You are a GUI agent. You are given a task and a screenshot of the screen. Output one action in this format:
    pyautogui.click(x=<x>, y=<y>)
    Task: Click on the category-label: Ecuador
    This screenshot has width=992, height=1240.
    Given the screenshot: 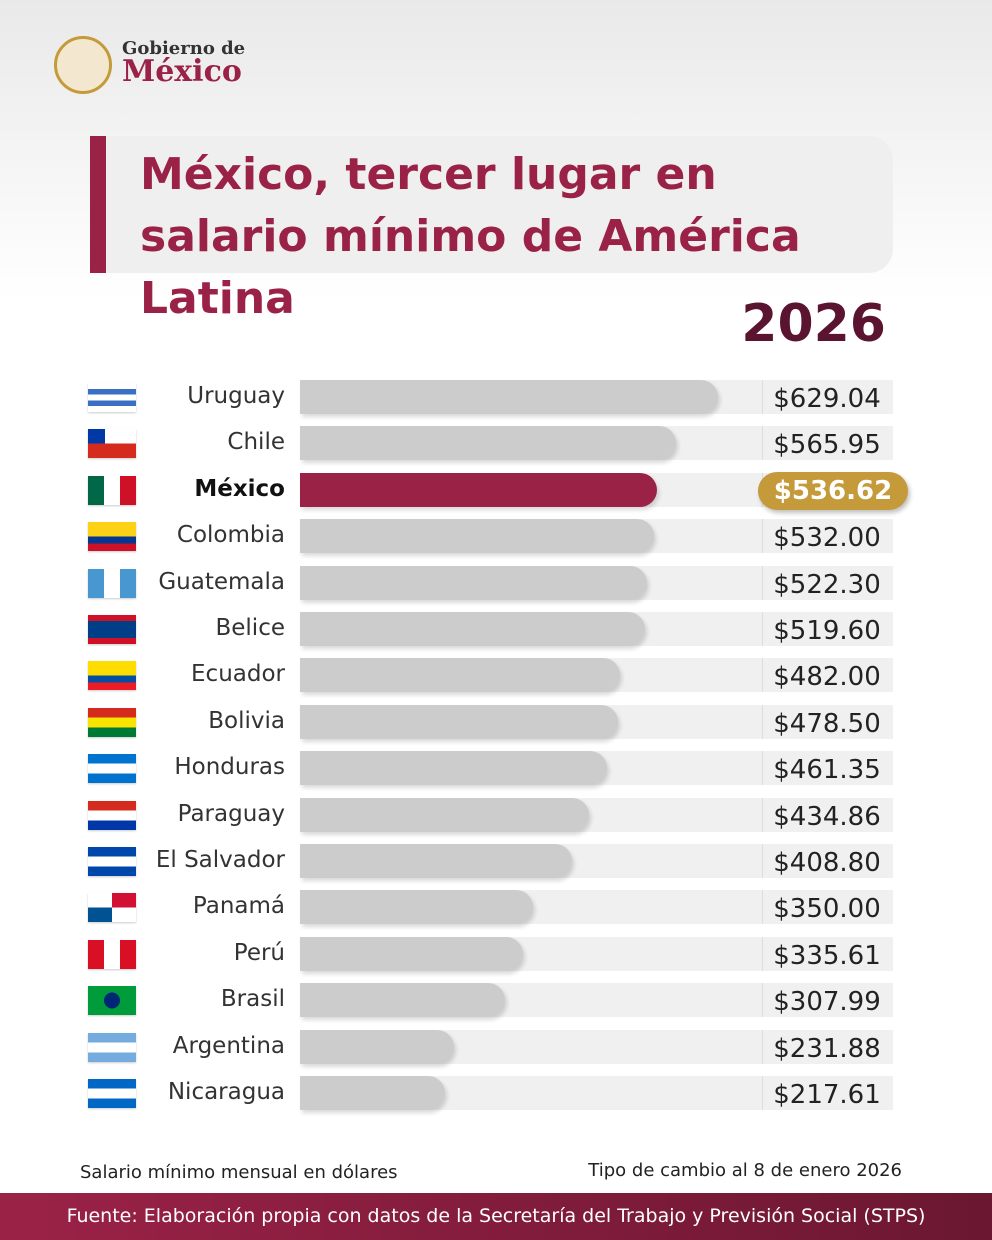 What is the action you would take?
    pyautogui.click(x=238, y=674)
    